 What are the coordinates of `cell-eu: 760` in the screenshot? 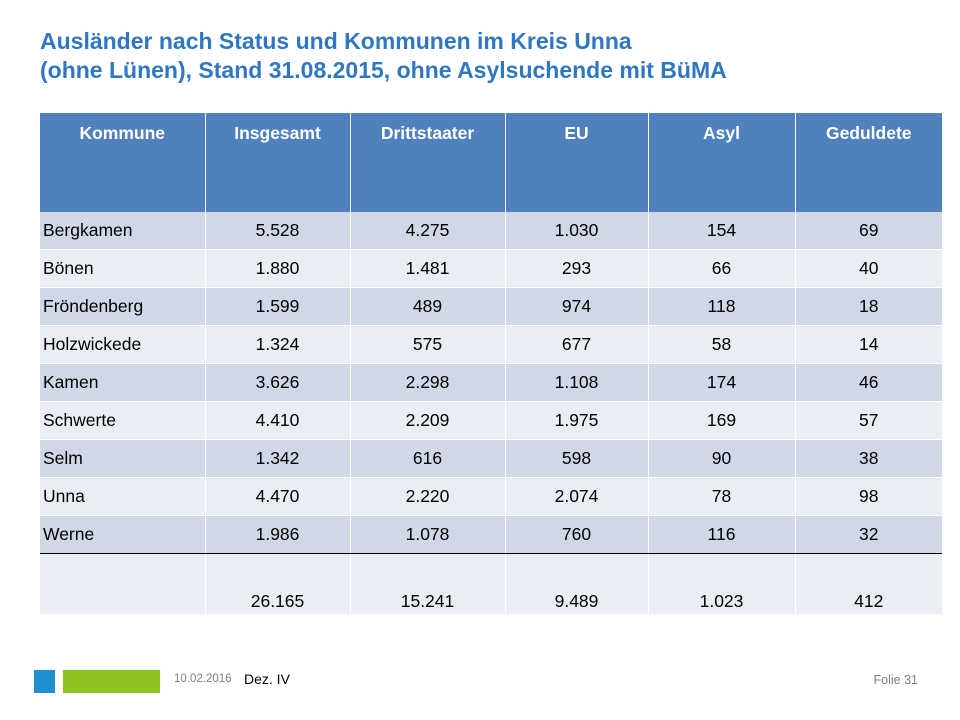 It's located at (577, 534).